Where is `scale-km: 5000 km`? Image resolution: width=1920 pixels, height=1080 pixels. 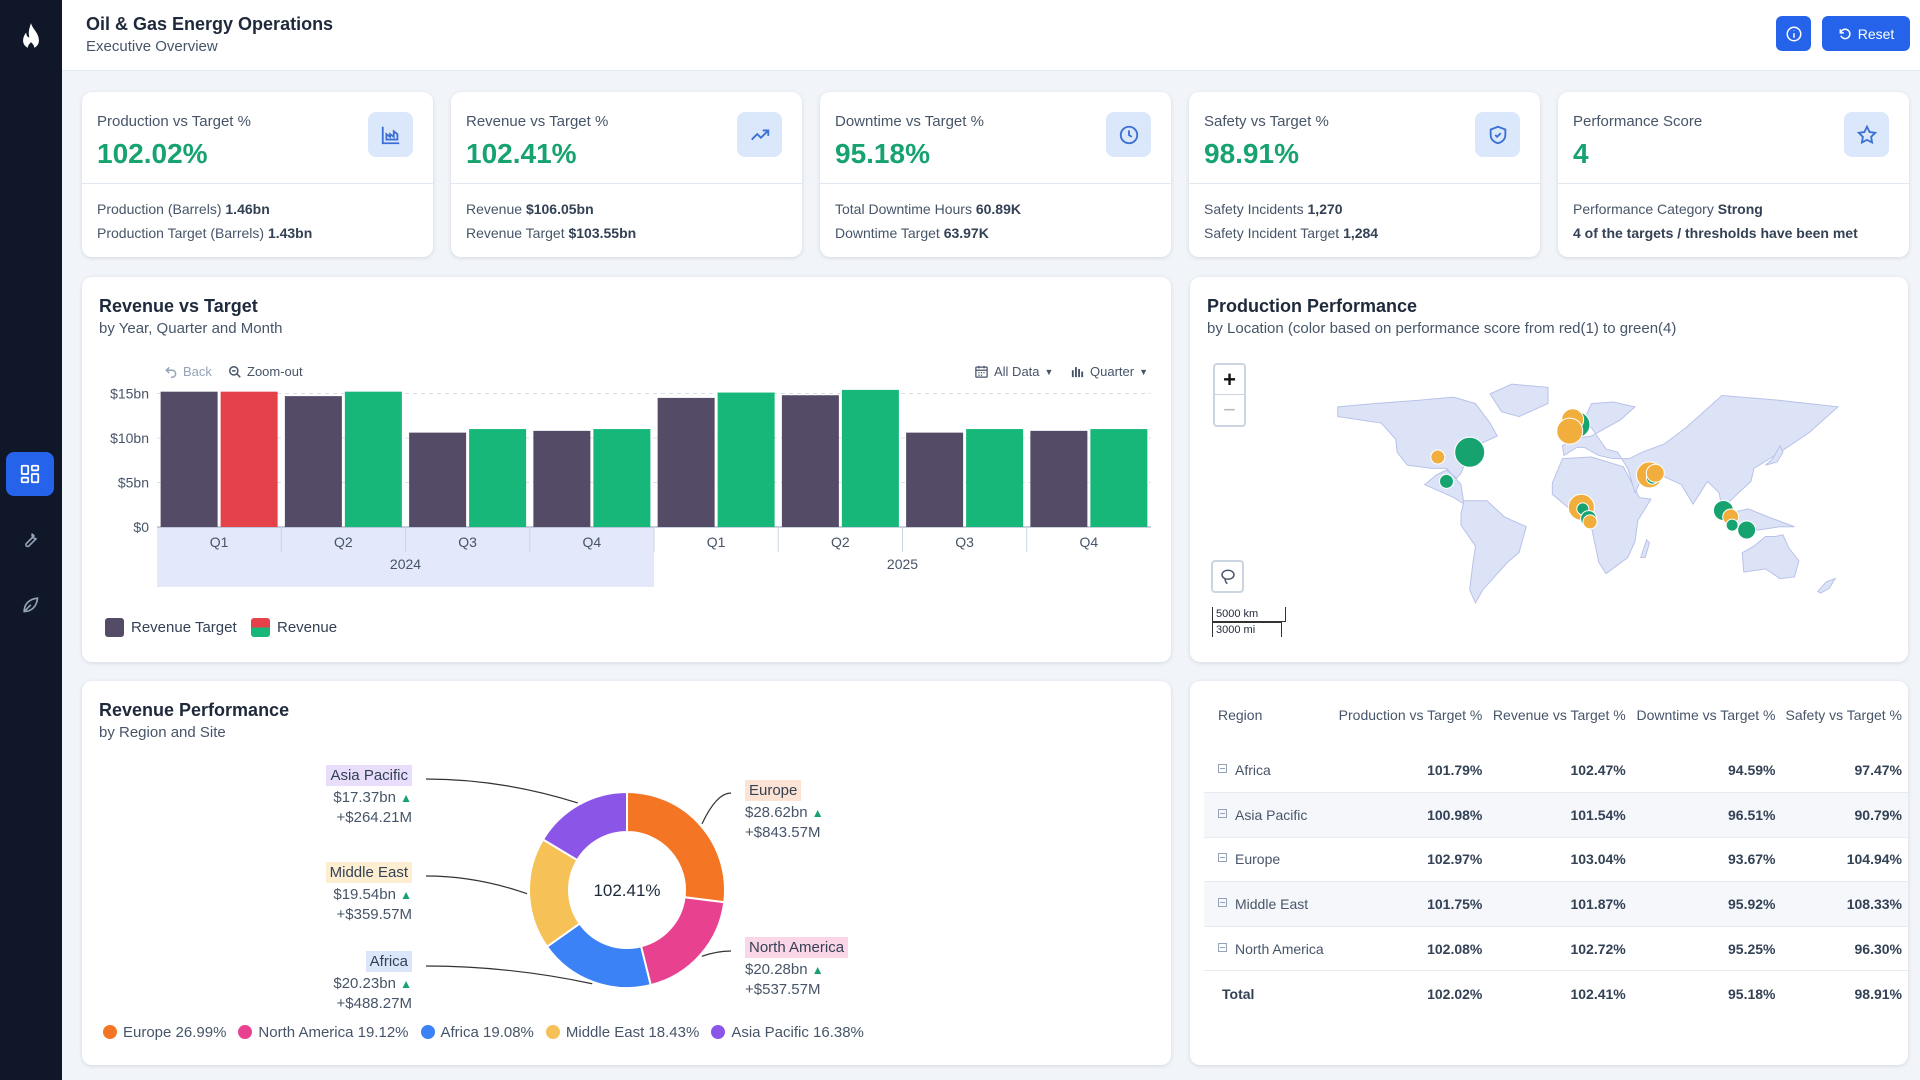
scale-km: 5000 km is located at coordinates (1249, 614).